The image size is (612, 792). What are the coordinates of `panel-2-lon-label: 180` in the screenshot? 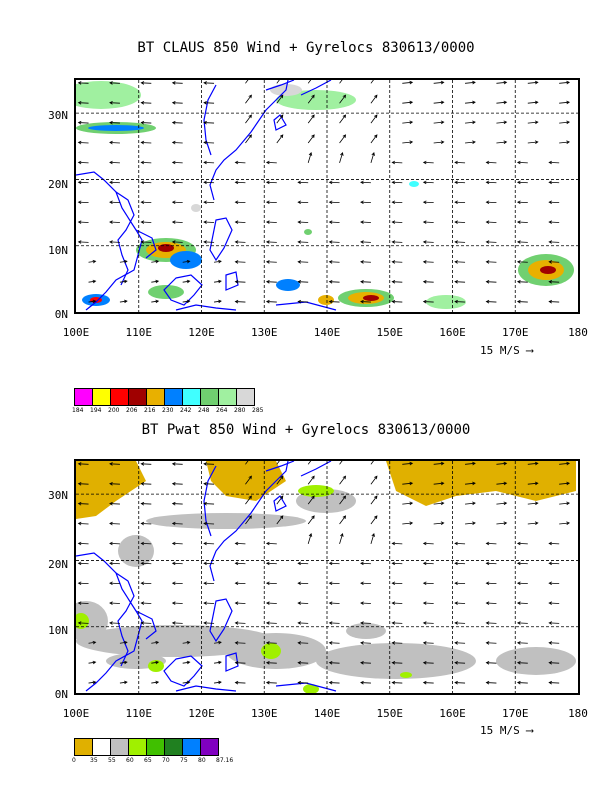 It's located at (578, 713).